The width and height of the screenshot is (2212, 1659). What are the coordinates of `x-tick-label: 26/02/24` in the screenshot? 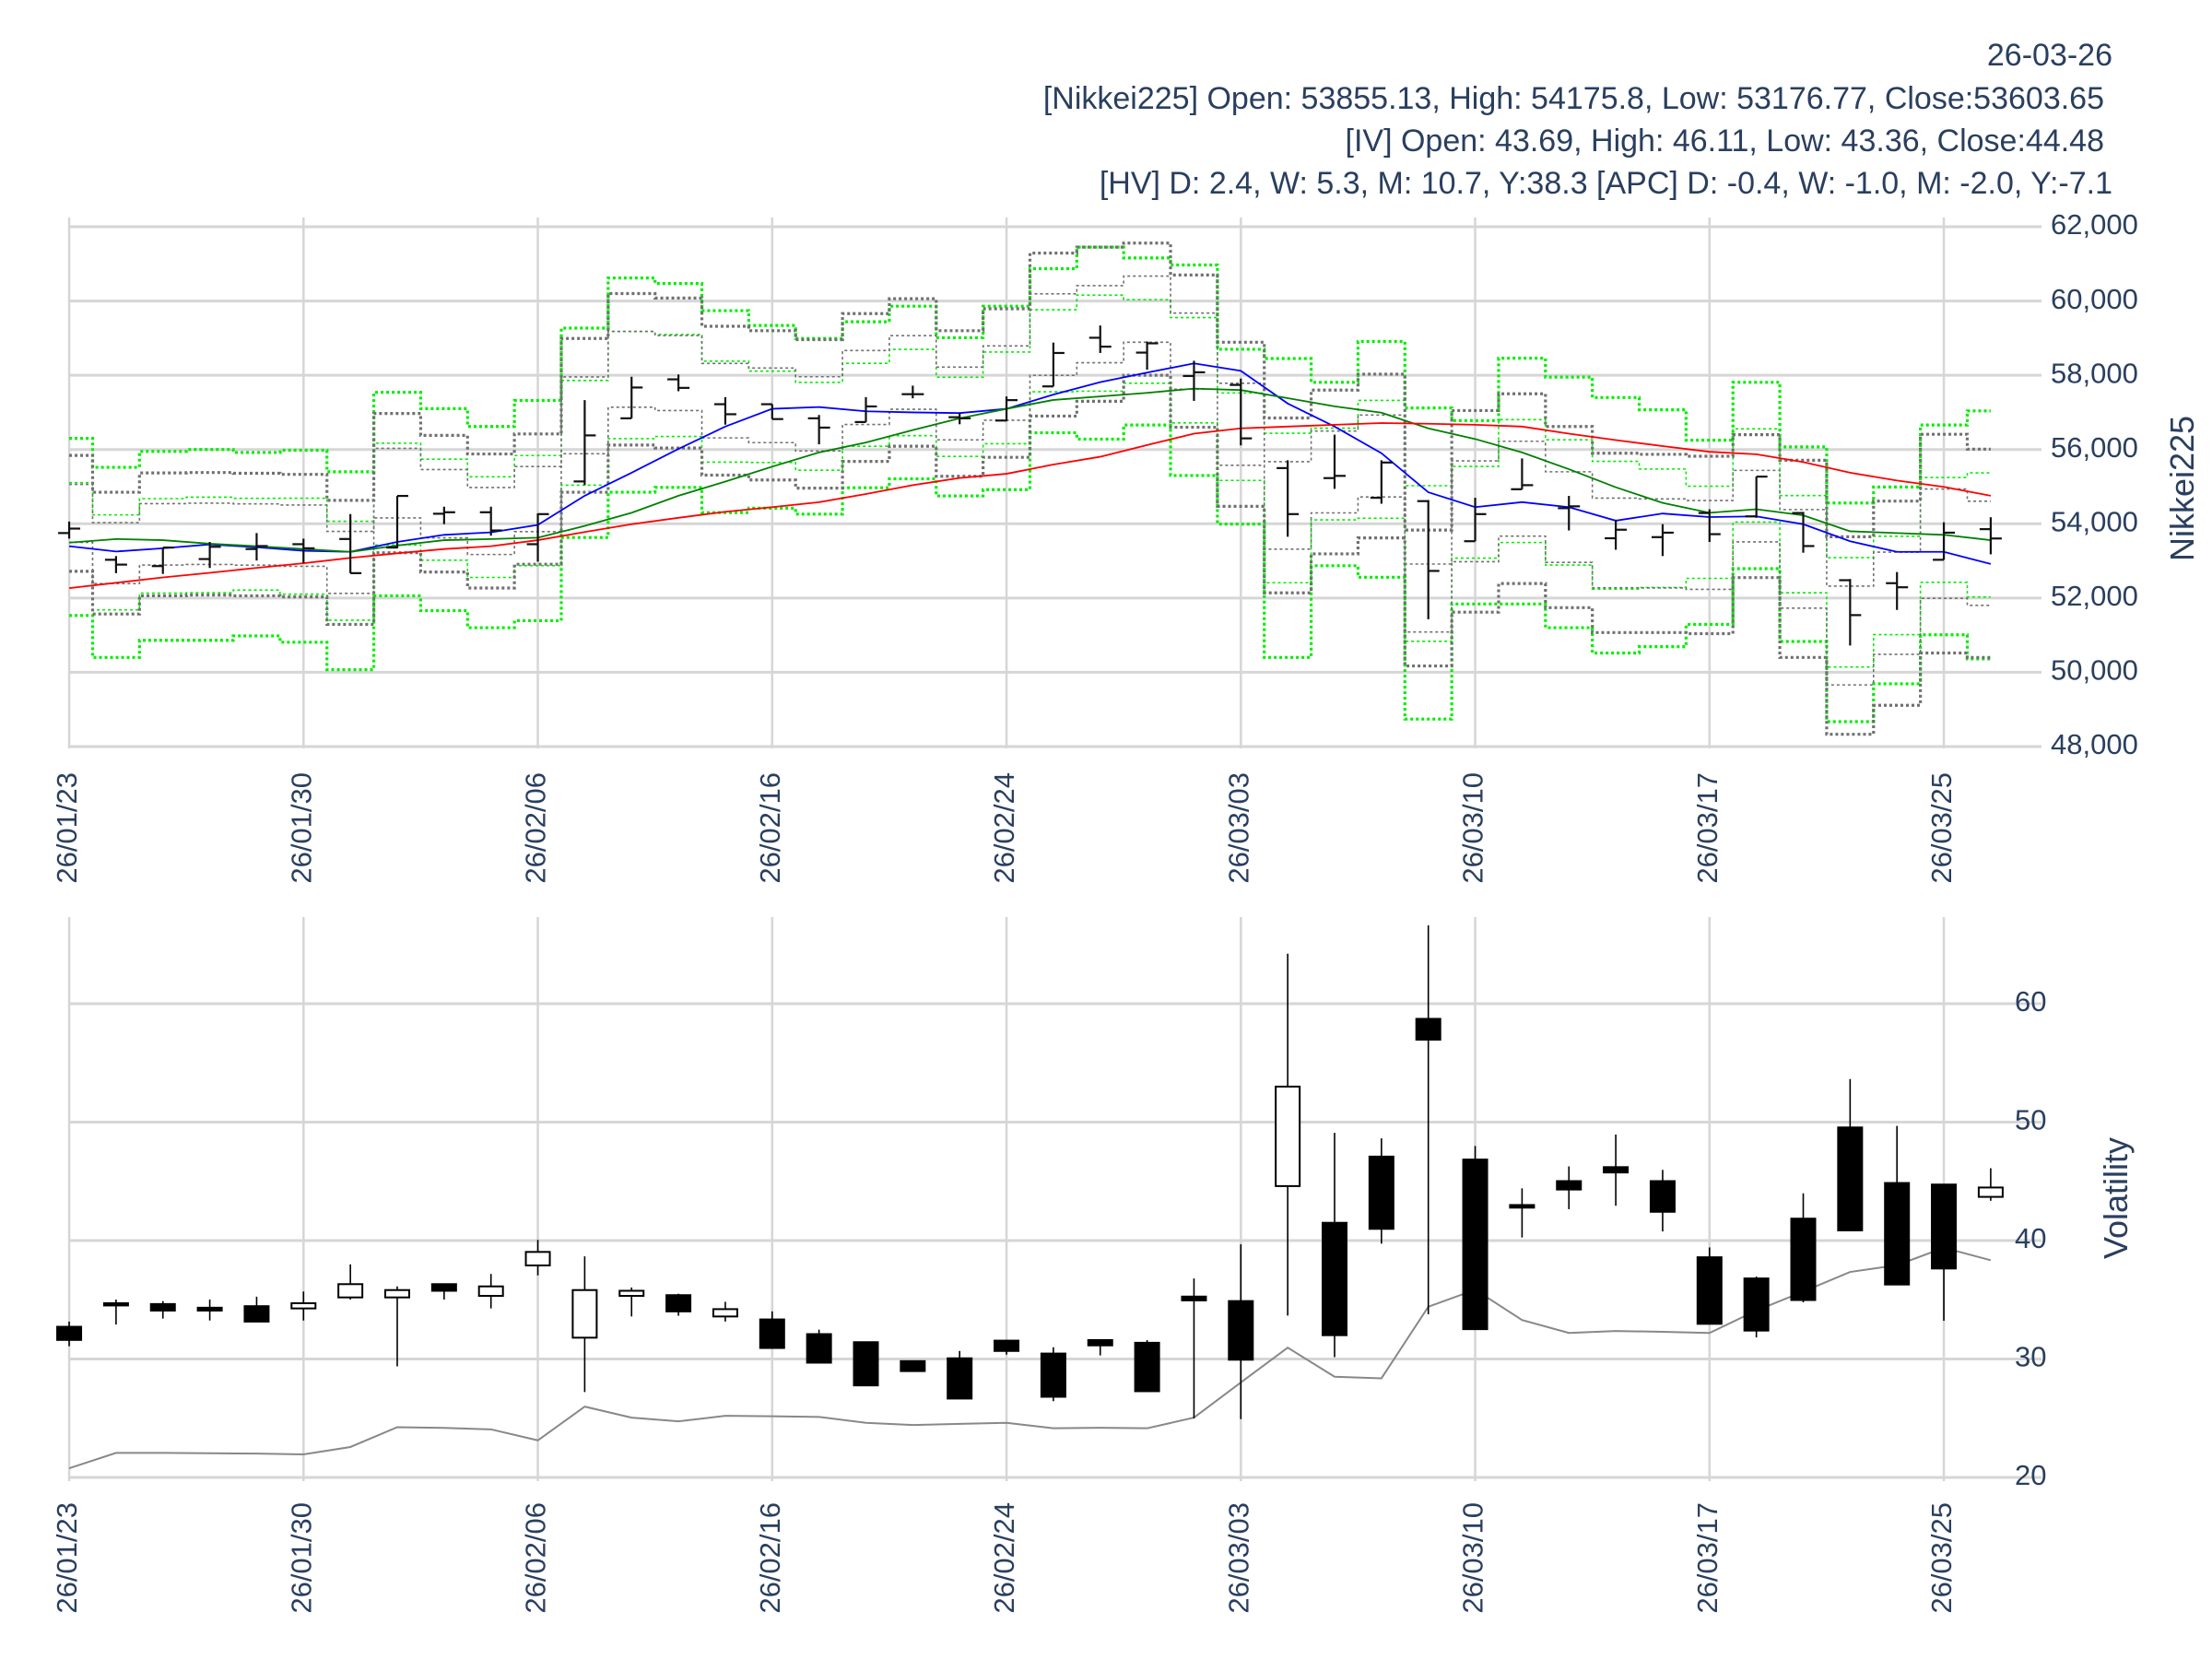 It's located at (1004, 828).